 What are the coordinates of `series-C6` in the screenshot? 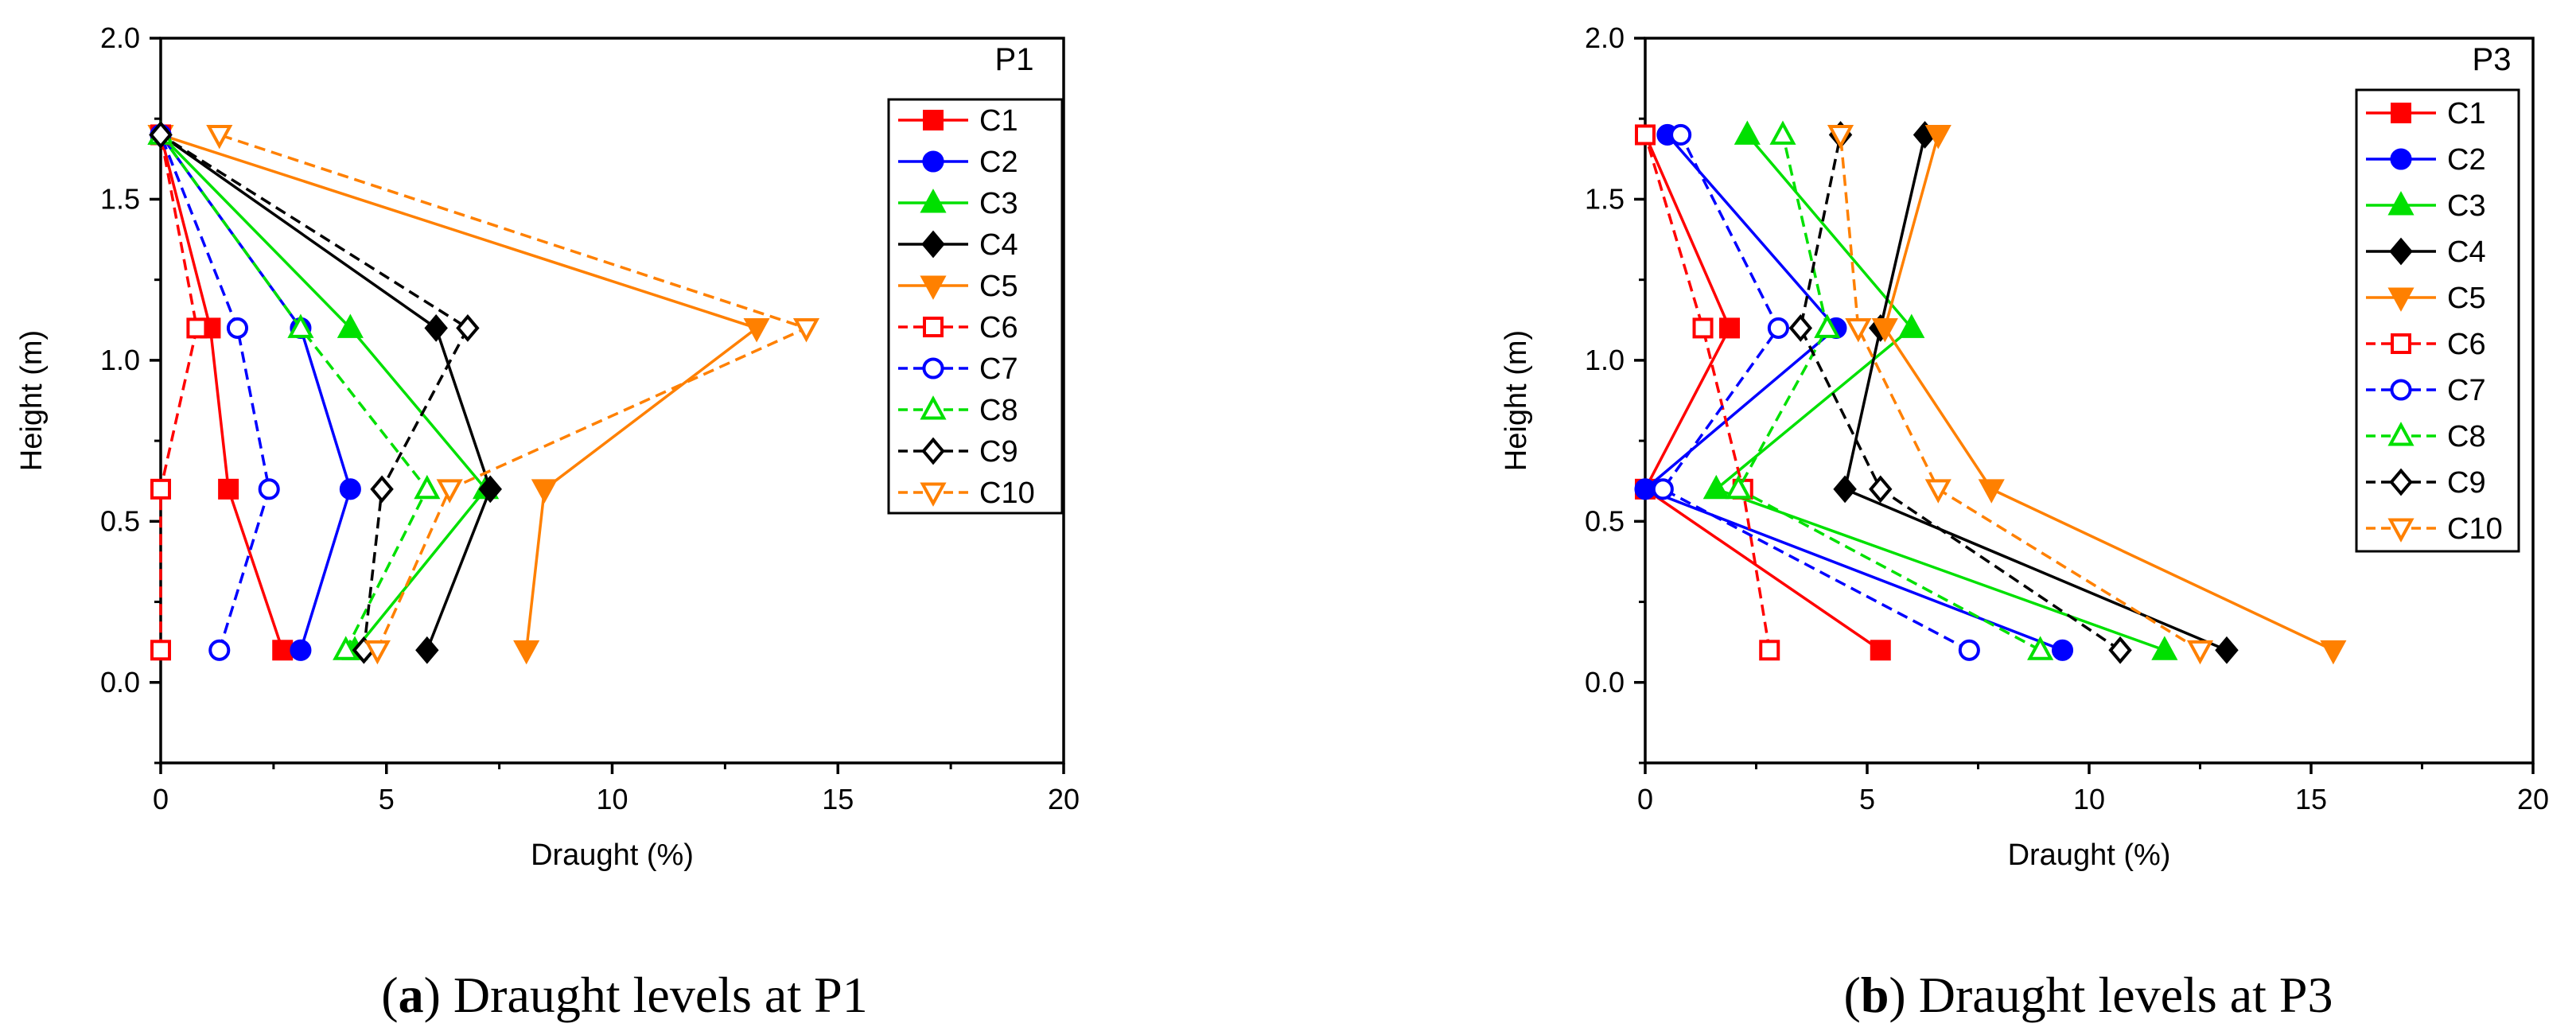 It's located at (1708, 392).